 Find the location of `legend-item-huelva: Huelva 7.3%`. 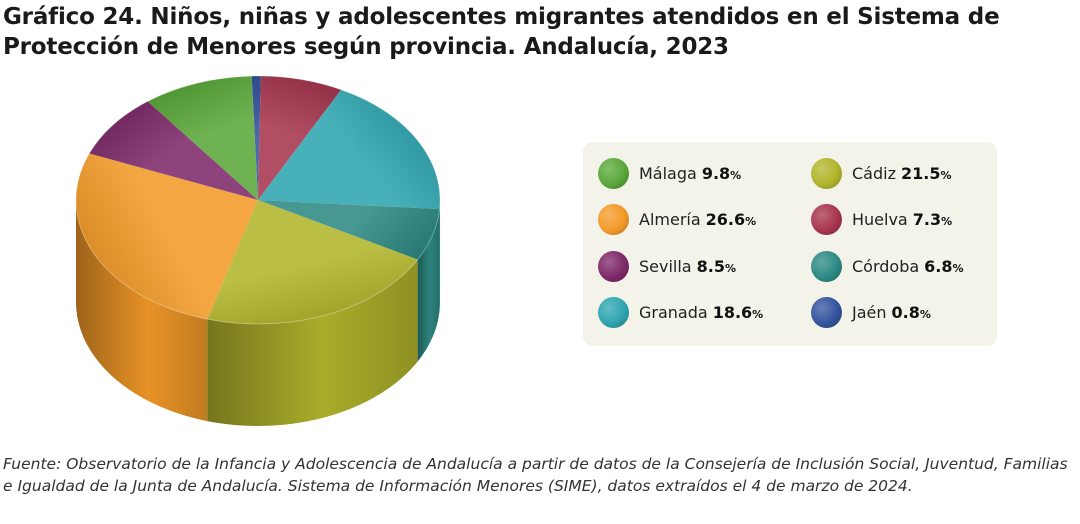

legend-item-huelva: Huelva 7.3% is located at coordinates (881, 219).